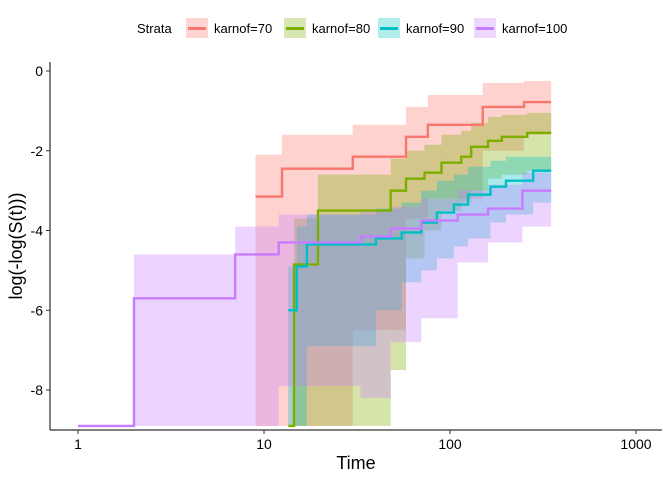  Describe the element at coordinates (535, 28) in the screenshot. I see `legend-label-karnof-100: karnof=100` at that location.